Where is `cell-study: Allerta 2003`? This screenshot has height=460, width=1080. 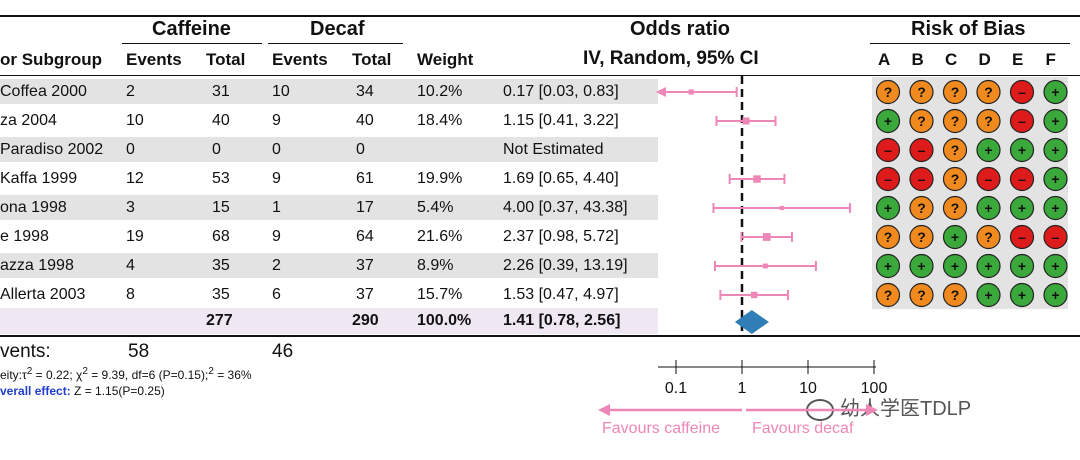 cell-study: Allerta 2003 is located at coordinates (43, 294).